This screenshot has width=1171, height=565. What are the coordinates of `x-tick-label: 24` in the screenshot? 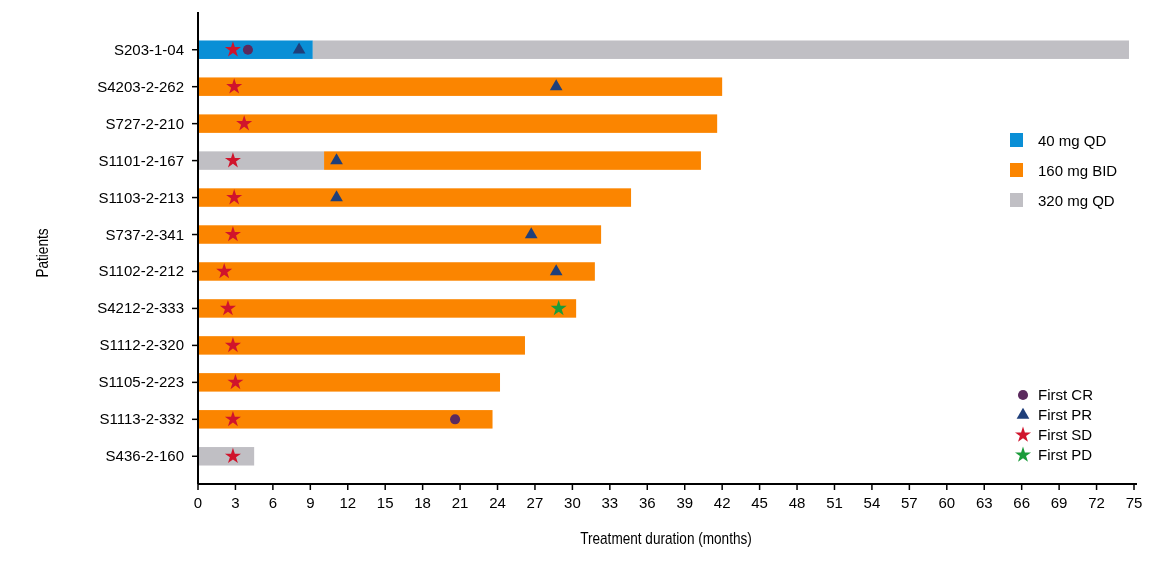 It's located at (497, 502).